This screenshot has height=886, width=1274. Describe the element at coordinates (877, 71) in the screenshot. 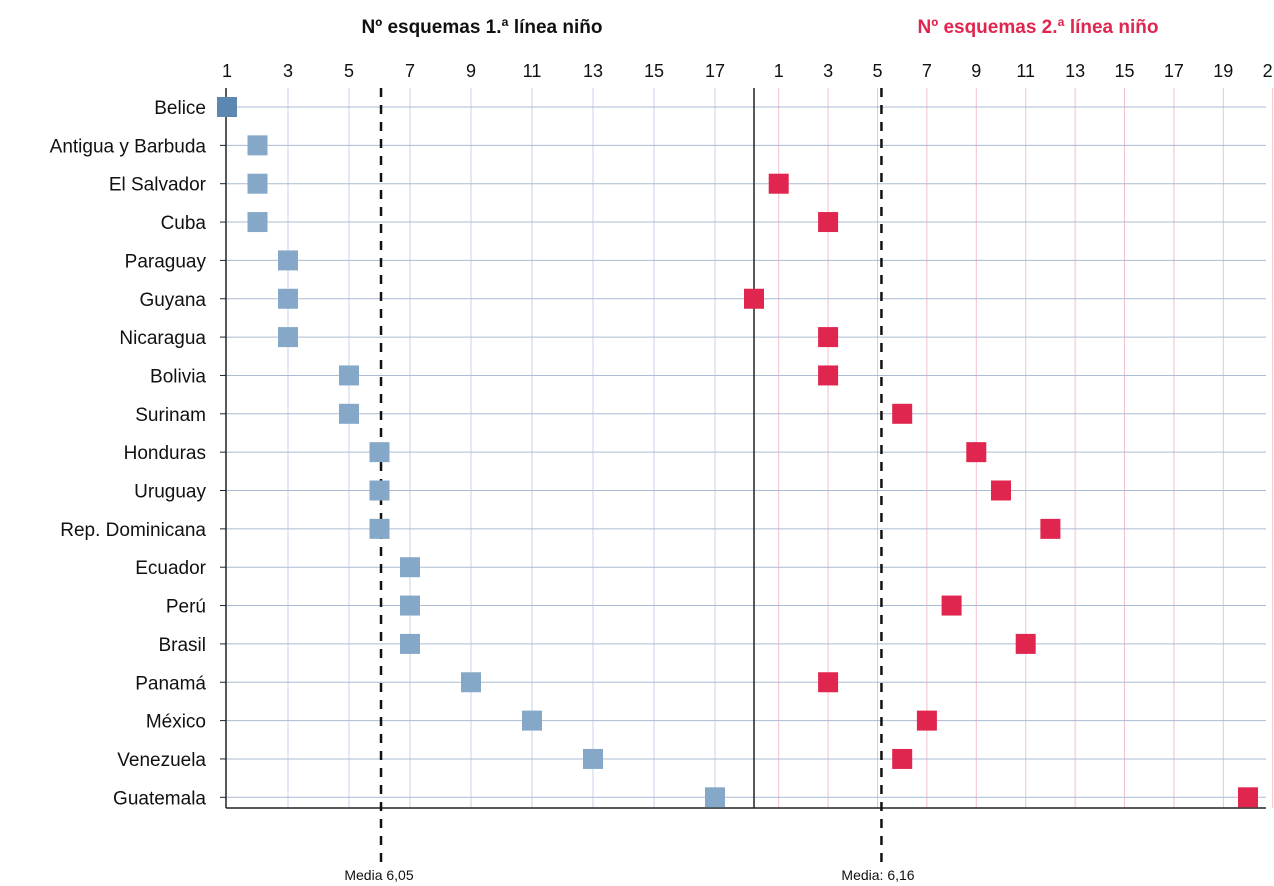

I see `right-tick-label: 5` at that location.